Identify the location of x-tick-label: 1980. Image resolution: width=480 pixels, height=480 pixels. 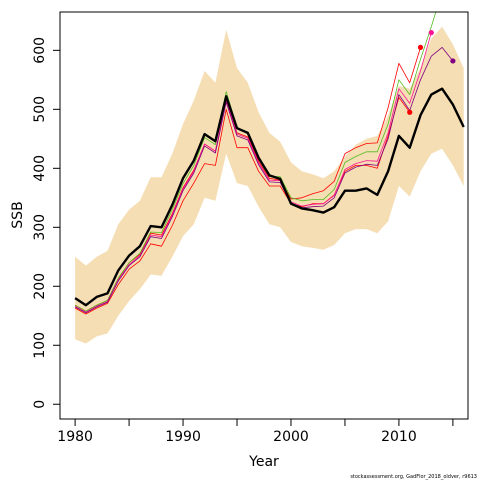
(75, 437).